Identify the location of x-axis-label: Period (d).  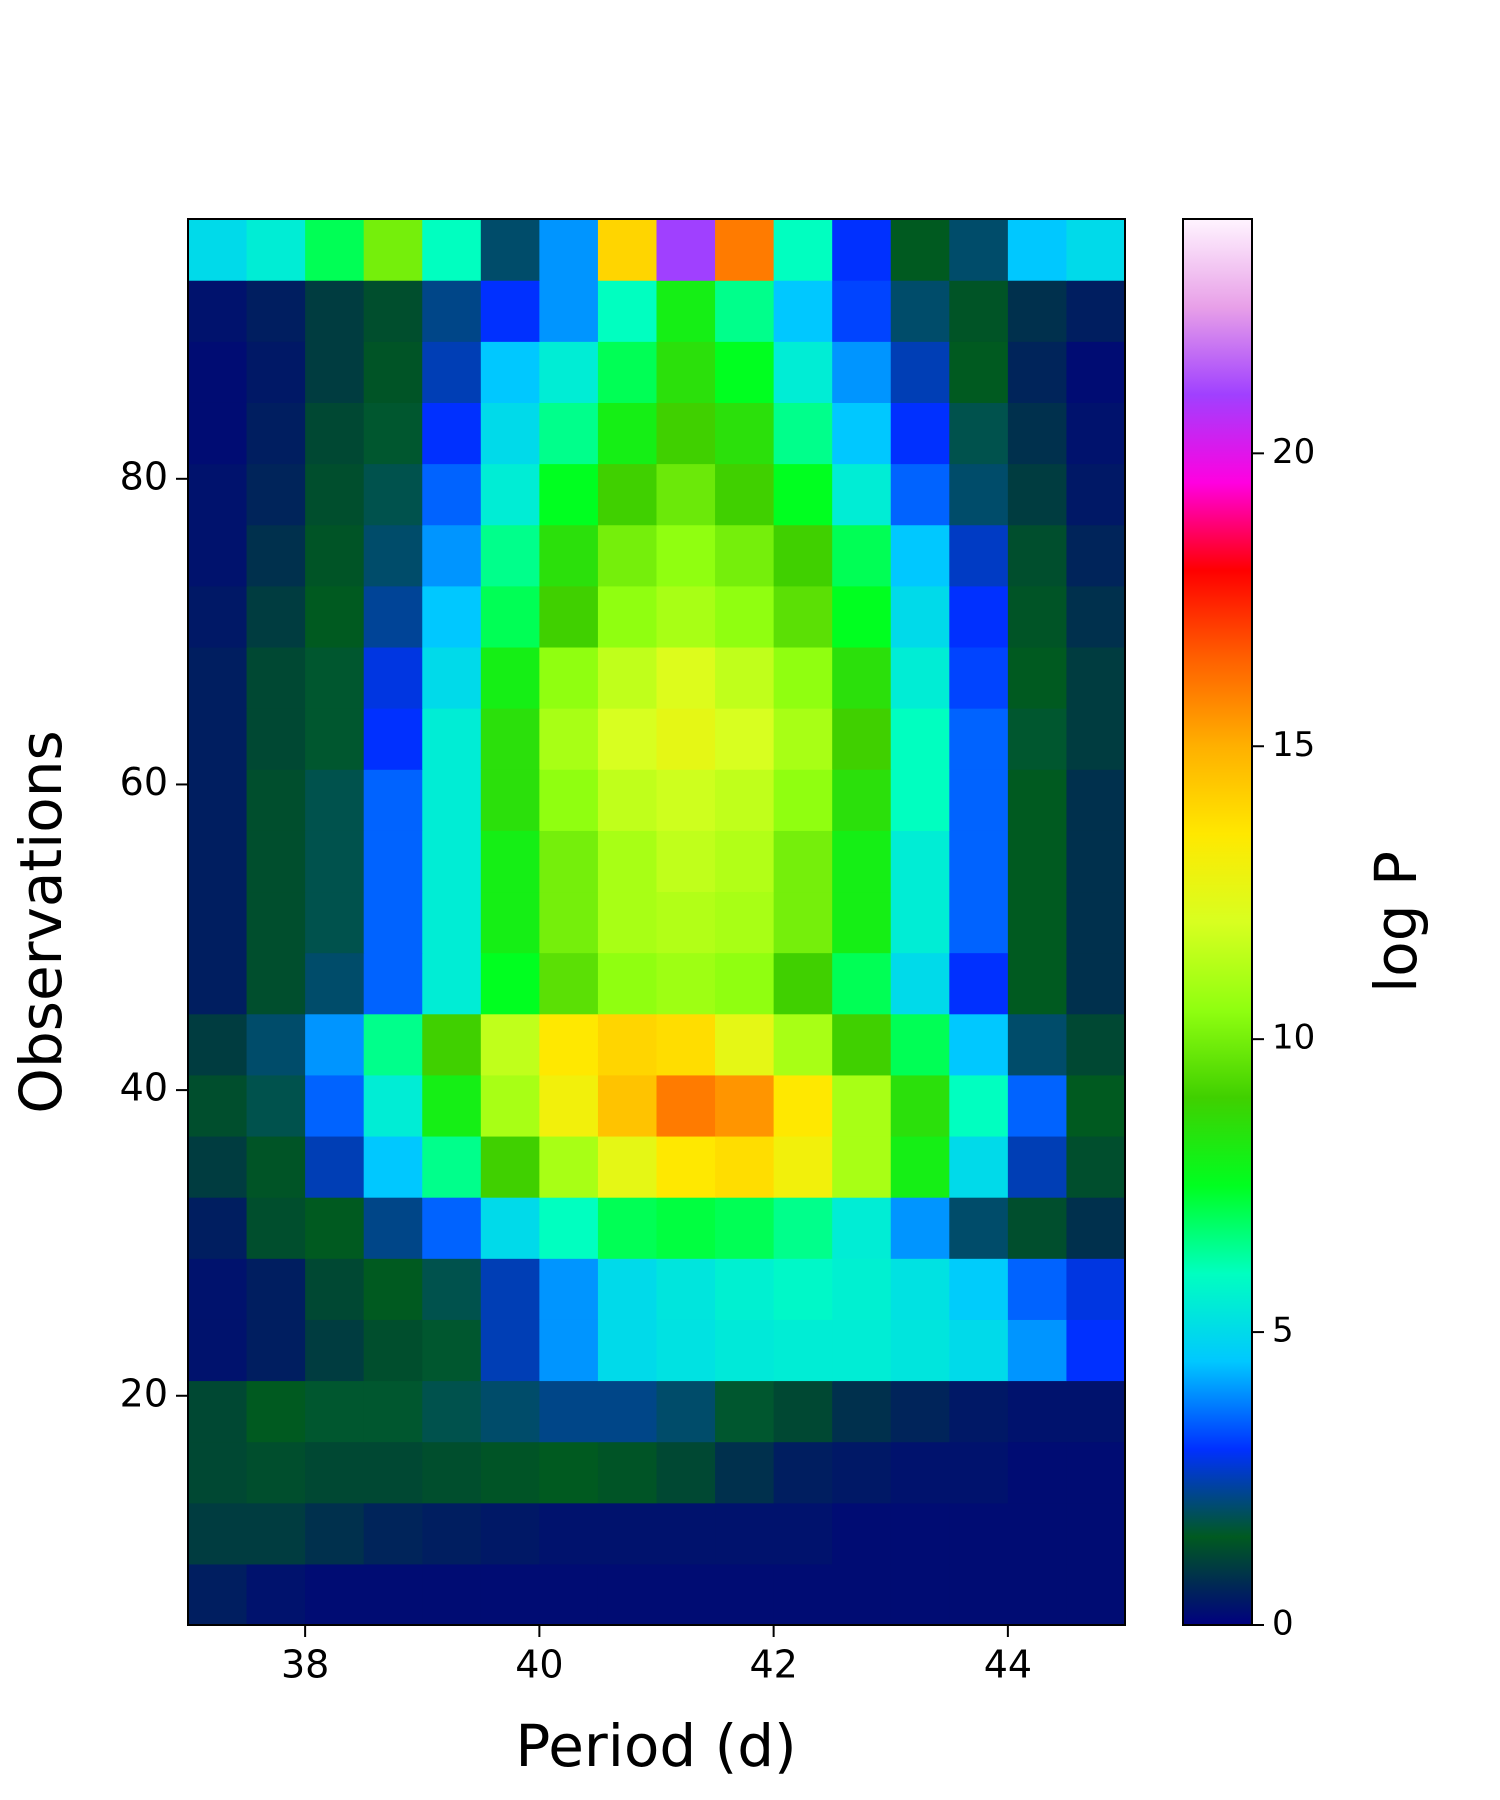
(655, 1746).